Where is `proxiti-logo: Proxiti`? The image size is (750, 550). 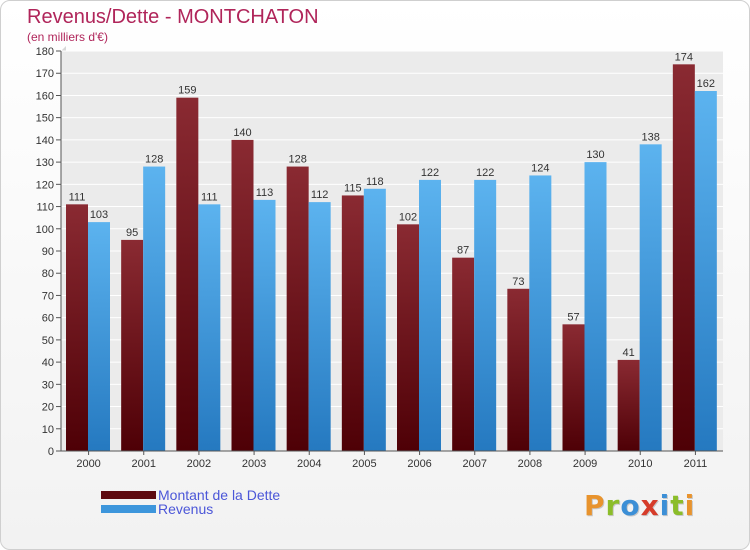 proxiti-logo: Proxiti is located at coordinates (639, 505).